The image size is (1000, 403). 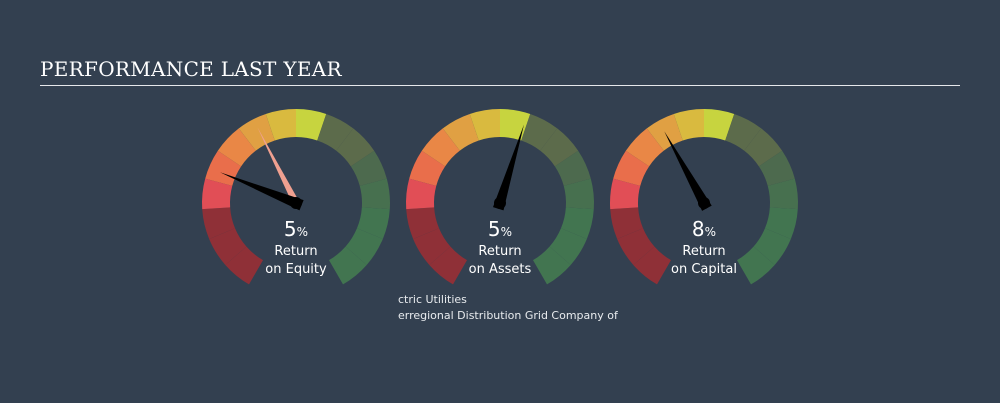 I want to click on gauge-label-equity: Return on Equity, so click(x=296, y=260).